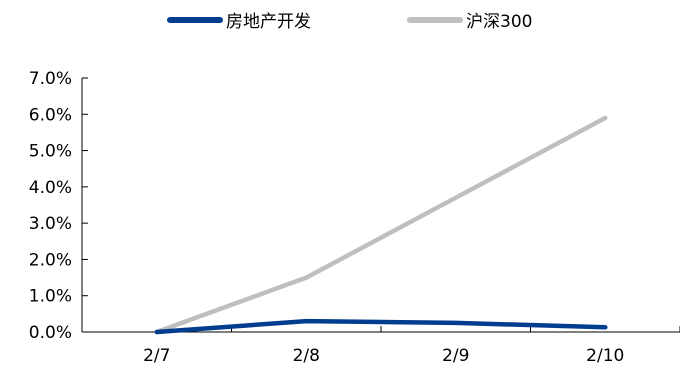 The height and width of the screenshot is (372, 680). What do you see at coordinates (58, 206) in the screenshot?
I see `y-axis: 0.0% 1.0% 2.0% 3.0% 4.0% 5.0% 6.0% 7.0%` at bounding box center [58, 206].